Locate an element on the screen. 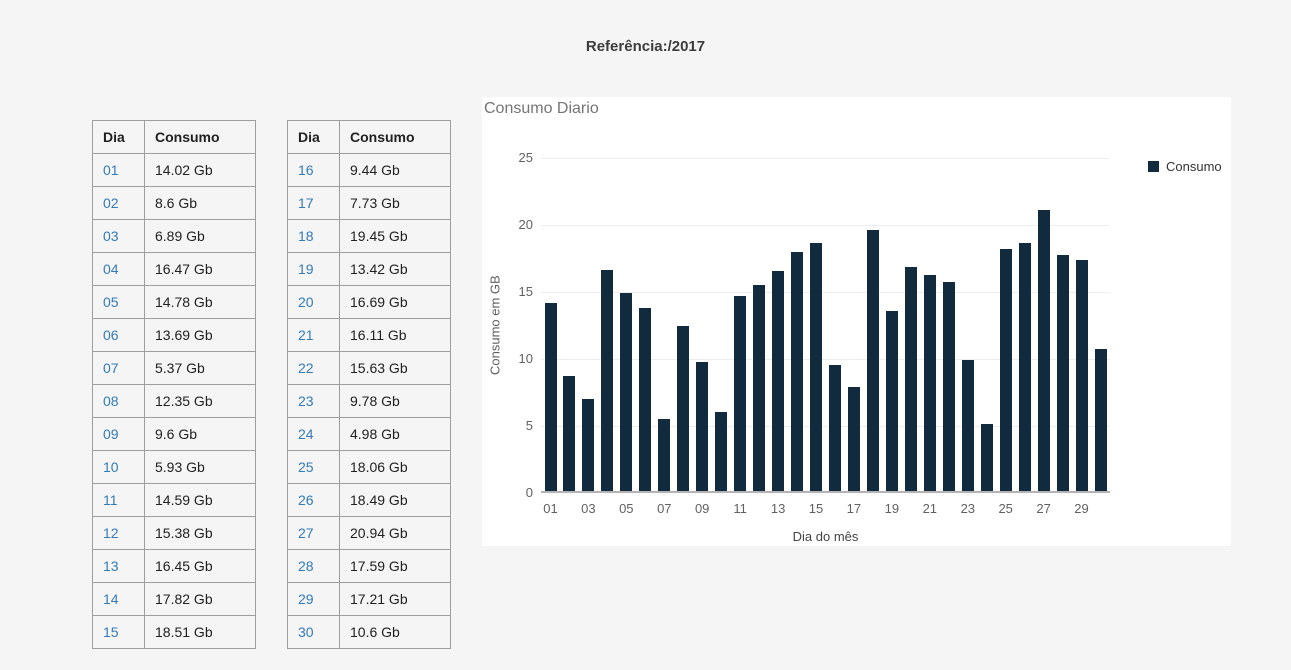  table-row: 26 18.49 Gb is located at coordinates (369, 500).